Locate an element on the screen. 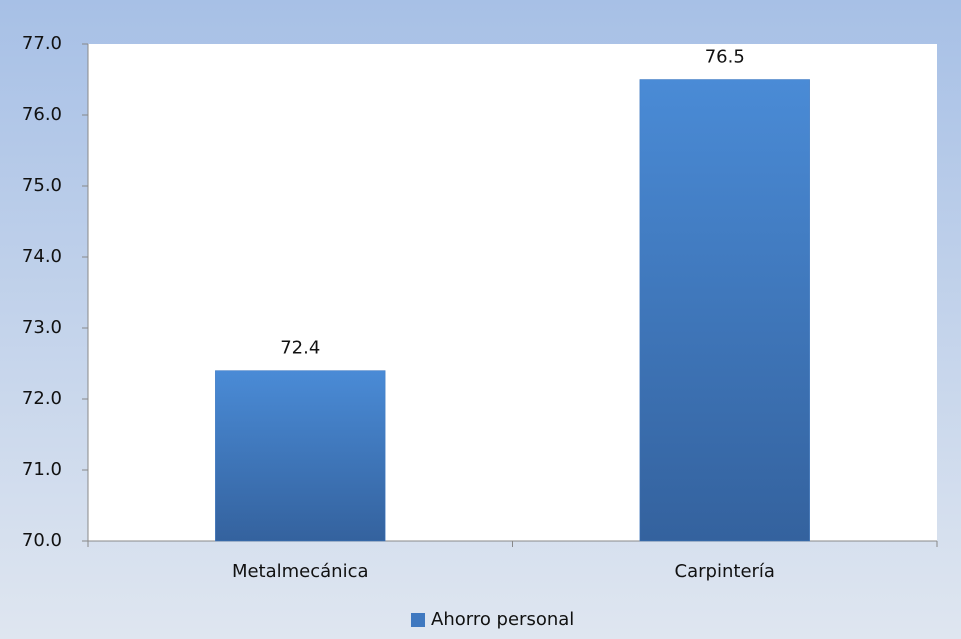 This screenshot has width=961, height=639. y-tick-label: 71.0 is located at coordinates (42, 469).